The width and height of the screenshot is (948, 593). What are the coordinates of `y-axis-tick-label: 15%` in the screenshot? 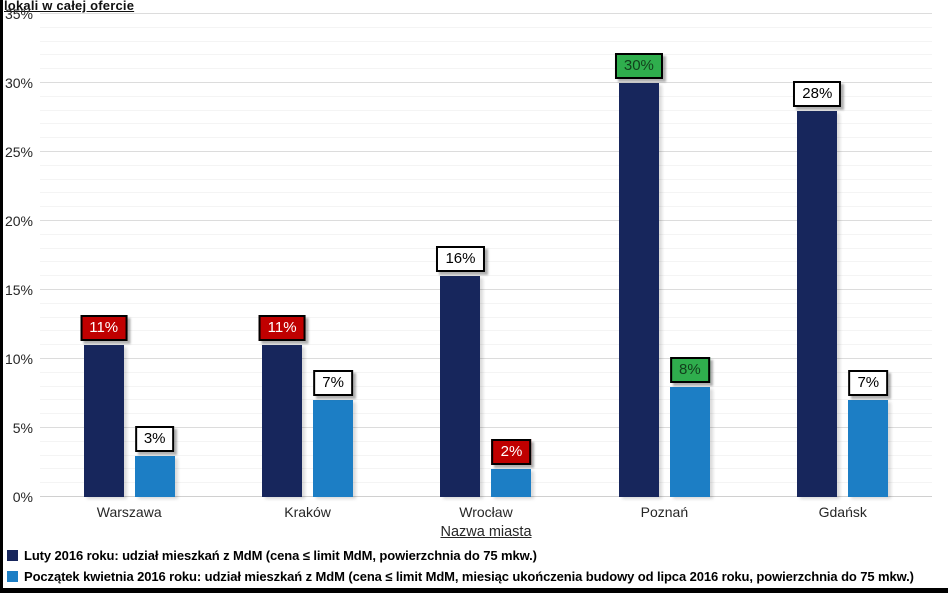 It's located at (18, 290).